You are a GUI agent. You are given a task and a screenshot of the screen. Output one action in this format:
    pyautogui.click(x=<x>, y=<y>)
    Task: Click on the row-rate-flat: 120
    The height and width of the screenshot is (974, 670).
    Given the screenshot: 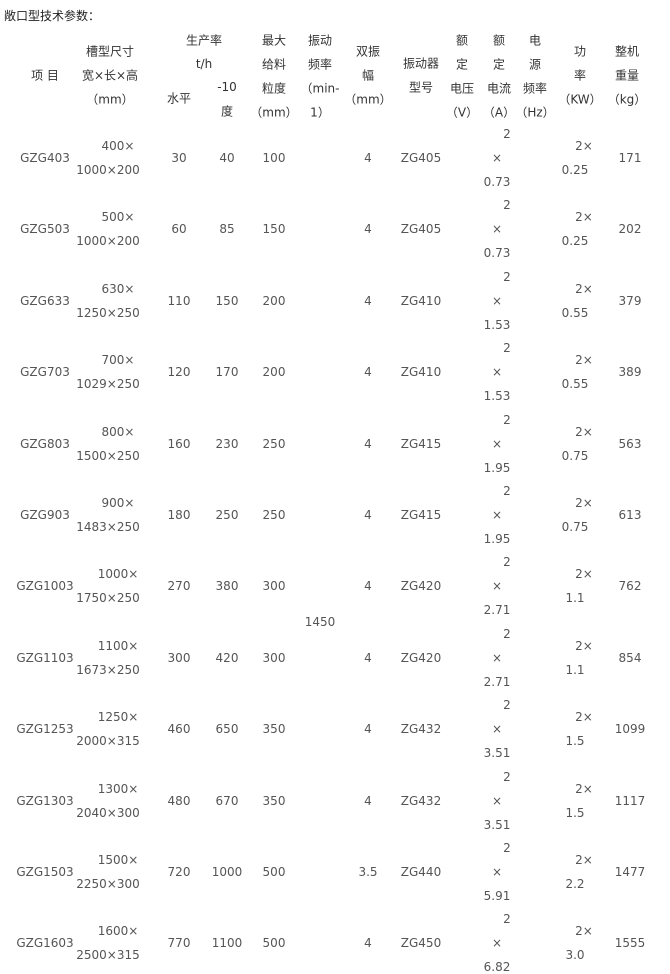 What is the action you would take?
    pyautogui.click(x=179, y=372)
    